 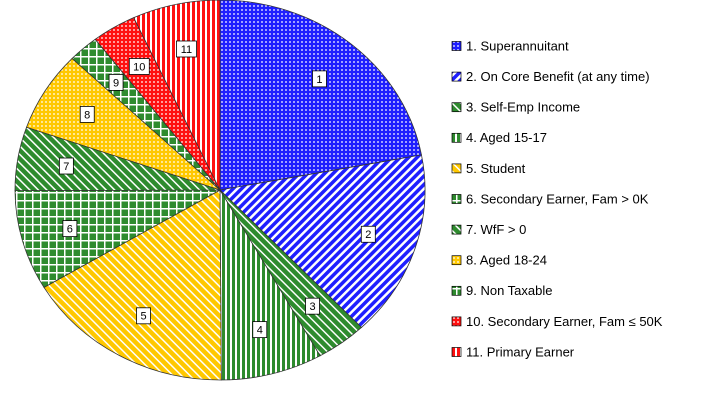 I want to click on legend-label: 8. Aged 18-24, so click(x=506, y=260).